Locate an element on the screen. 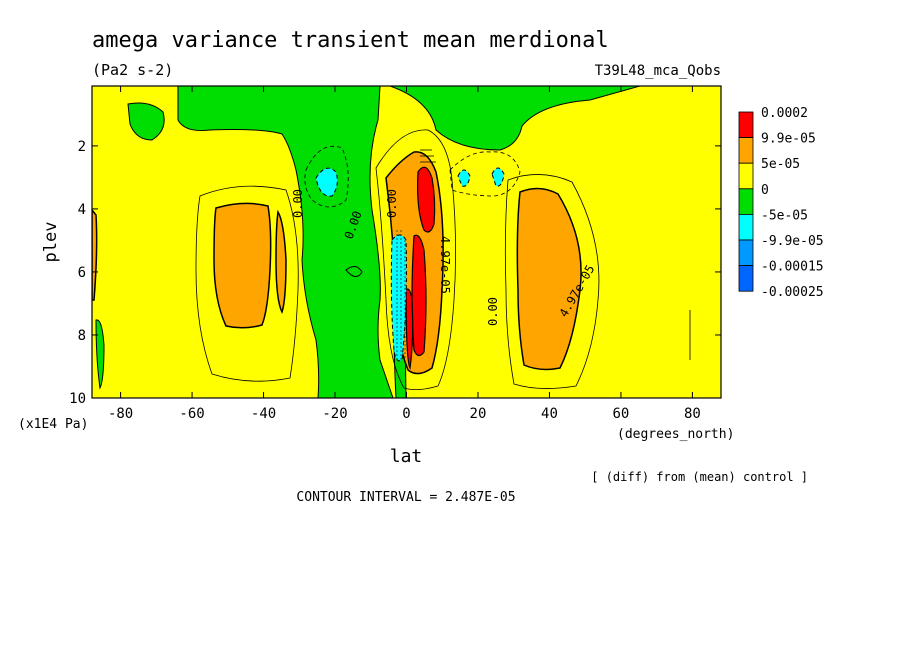 The image size is (904, 654). cyan-region-equatorial is located at coordinates (398, 298).